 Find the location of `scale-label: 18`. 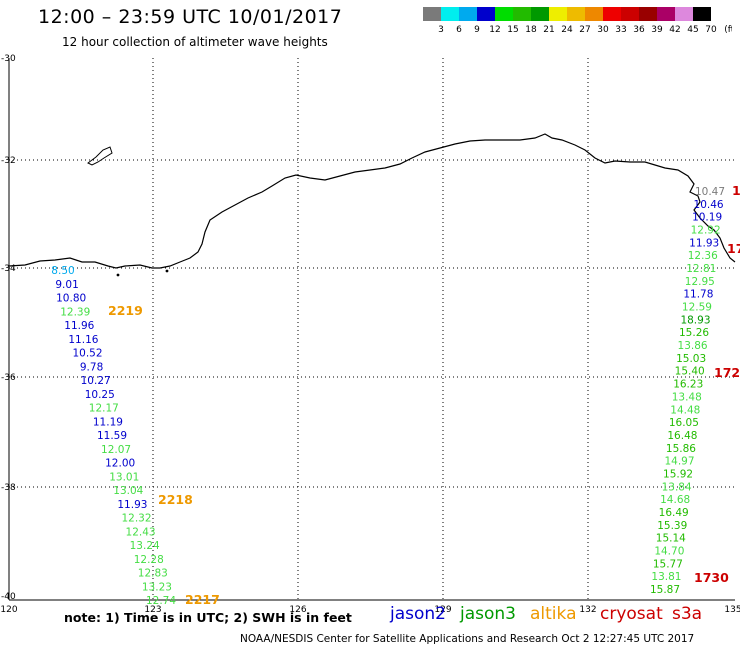

scale-label: 18 is located at coordinates (531, 30).